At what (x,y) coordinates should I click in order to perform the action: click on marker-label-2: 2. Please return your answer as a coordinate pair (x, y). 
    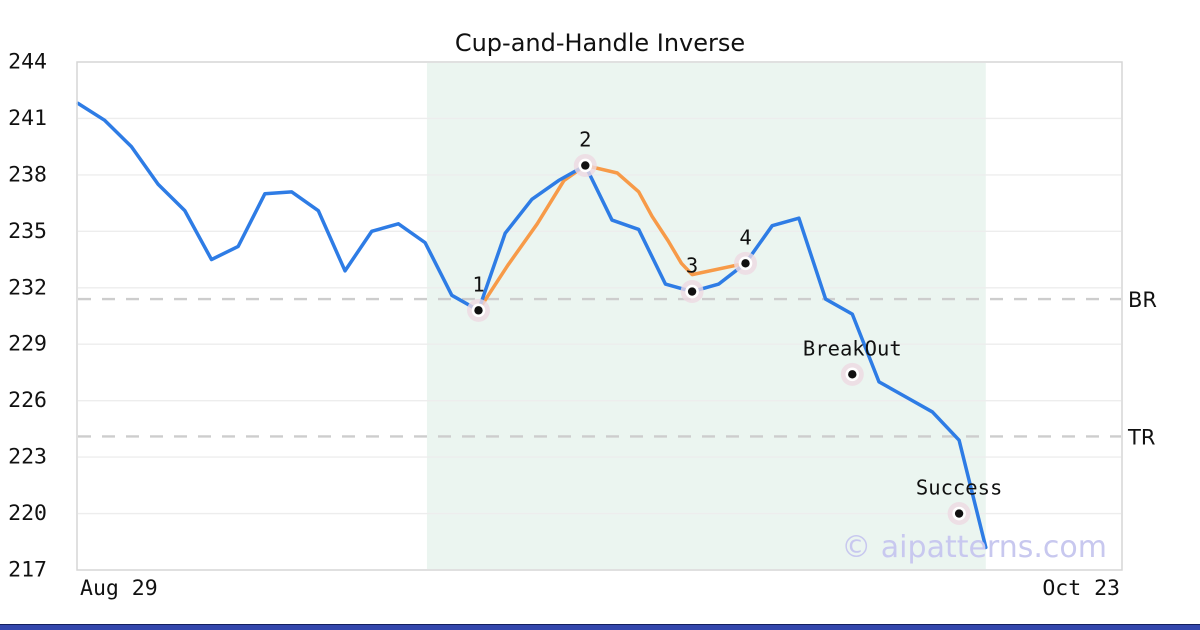
    Looking at the image, I should click on (585, 139).